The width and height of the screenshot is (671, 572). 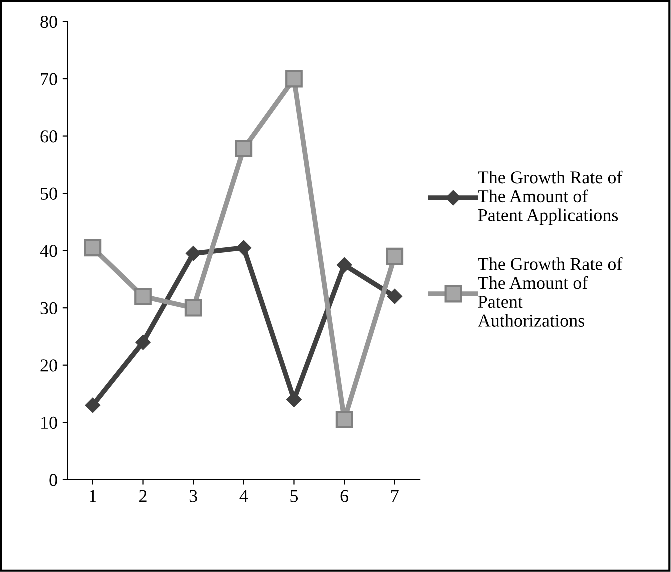 I want to click on legend-label: The Growth Rate of The Amount of Patent Applications, so click(x=550, y=198).